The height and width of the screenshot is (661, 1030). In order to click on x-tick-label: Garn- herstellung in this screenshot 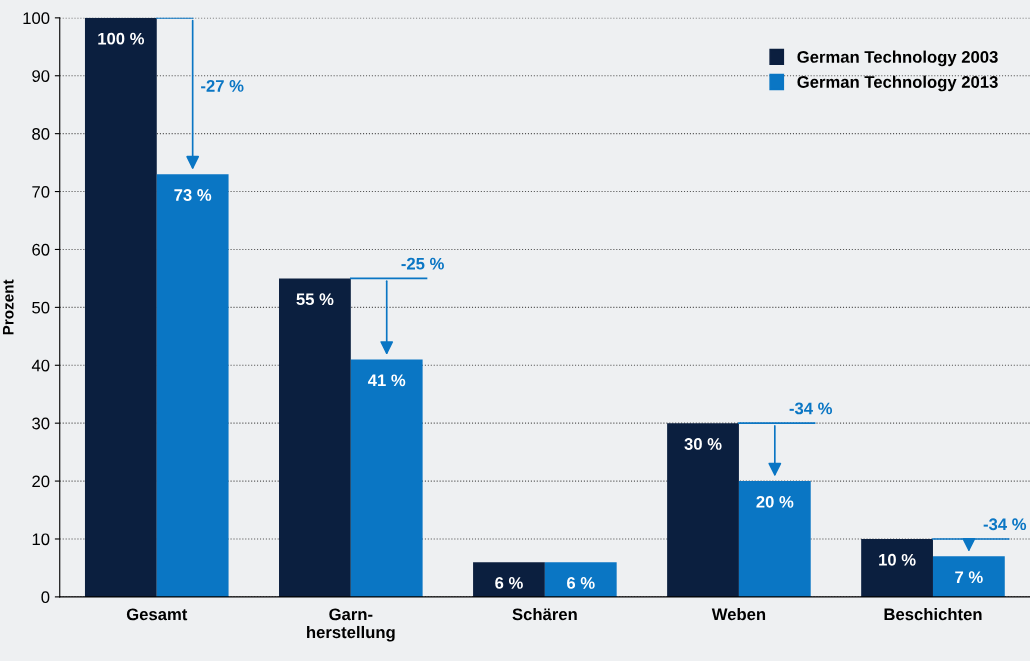, I will do `click(351, 625)`.